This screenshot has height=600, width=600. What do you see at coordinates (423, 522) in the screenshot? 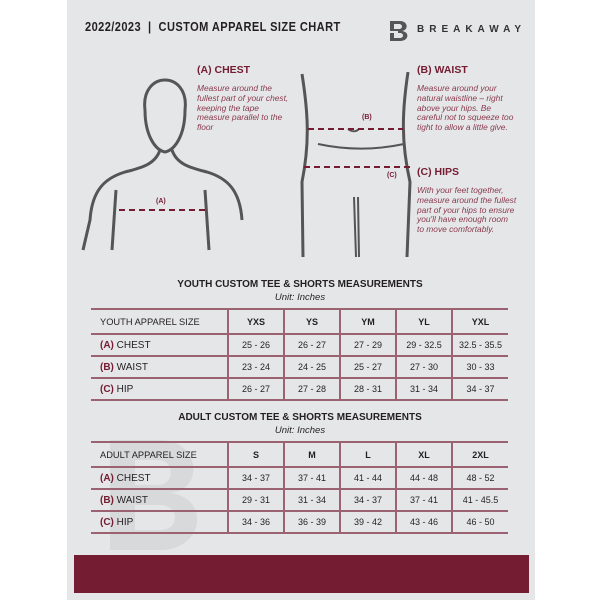
I see `cell: 43 - 46` at bounding box center [423, 522].